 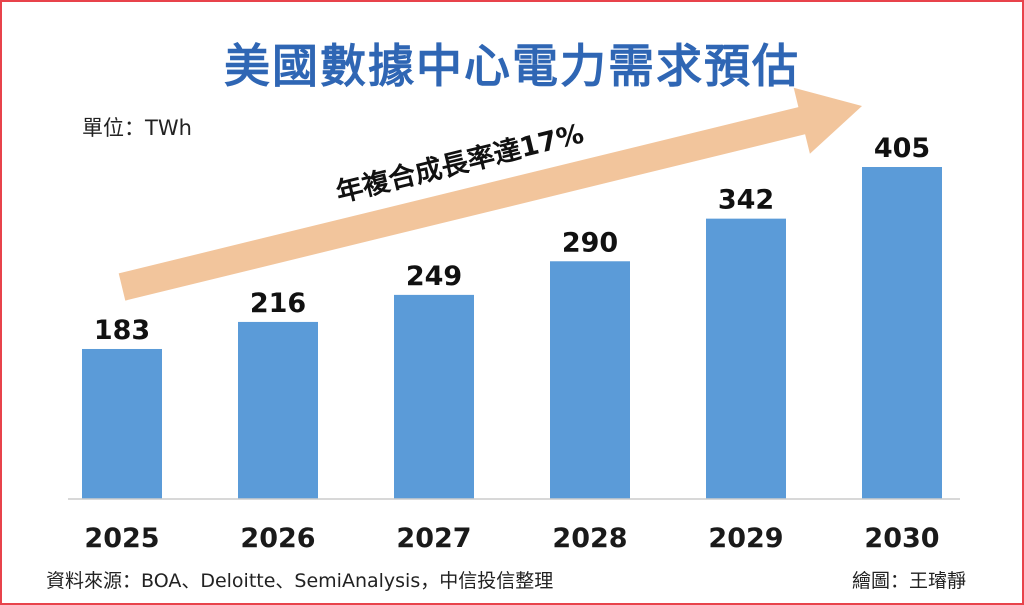 What do you see at coordinates (590, 380) in the screenshot?
I see `bar-2028` at bounding box center [590, 380].